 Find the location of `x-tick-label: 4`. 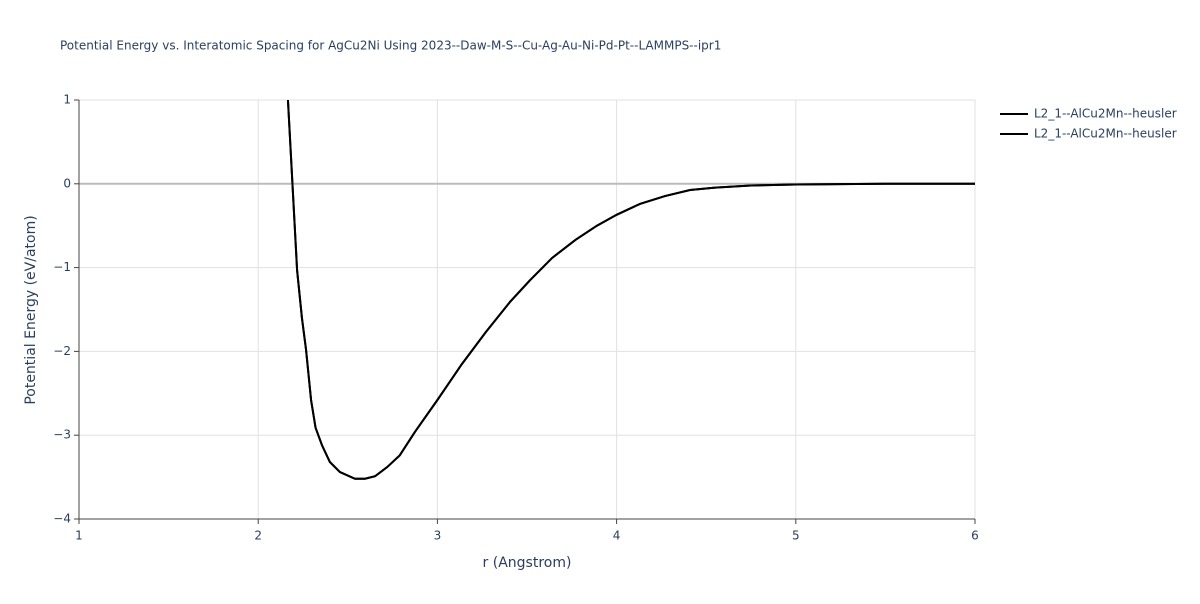

x-tick-label: 4 is located at coordinates (617, 536).